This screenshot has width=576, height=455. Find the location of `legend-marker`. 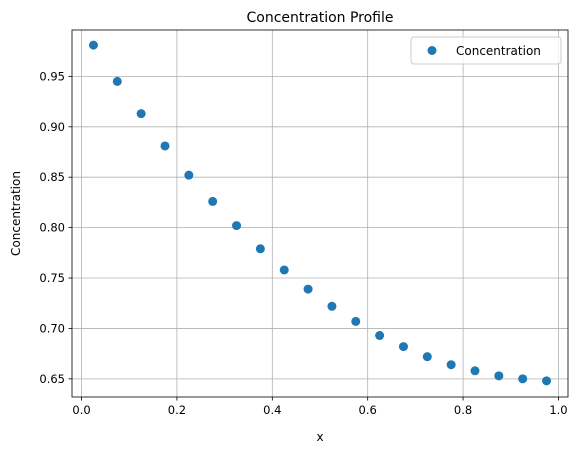

legend-marker is located at coordinates (432, 50).